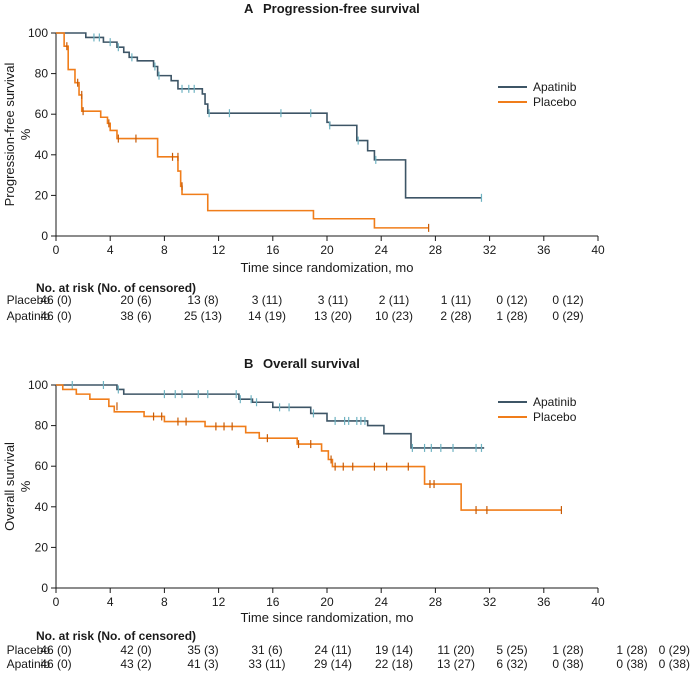 The height and width of the screenshot is (677, 700). What do you see at coordinates (455, 316) in the screenshot?
I see `risk-cell: 2 (28)` at bounding box center [455, 316].